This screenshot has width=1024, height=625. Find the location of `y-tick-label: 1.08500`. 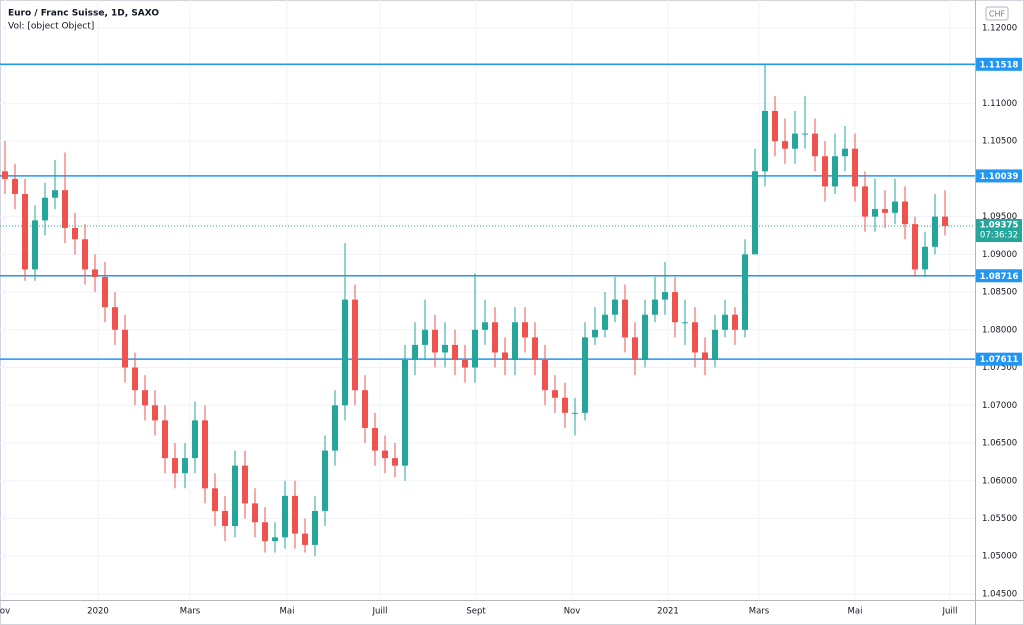

y-tick-label: 1.08500 is located at coordinates (999, 293).